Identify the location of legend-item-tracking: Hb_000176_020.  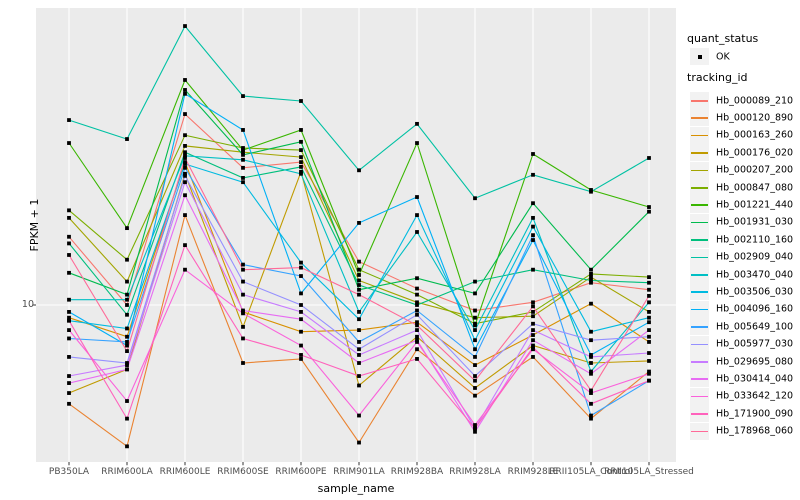
(744, 153).